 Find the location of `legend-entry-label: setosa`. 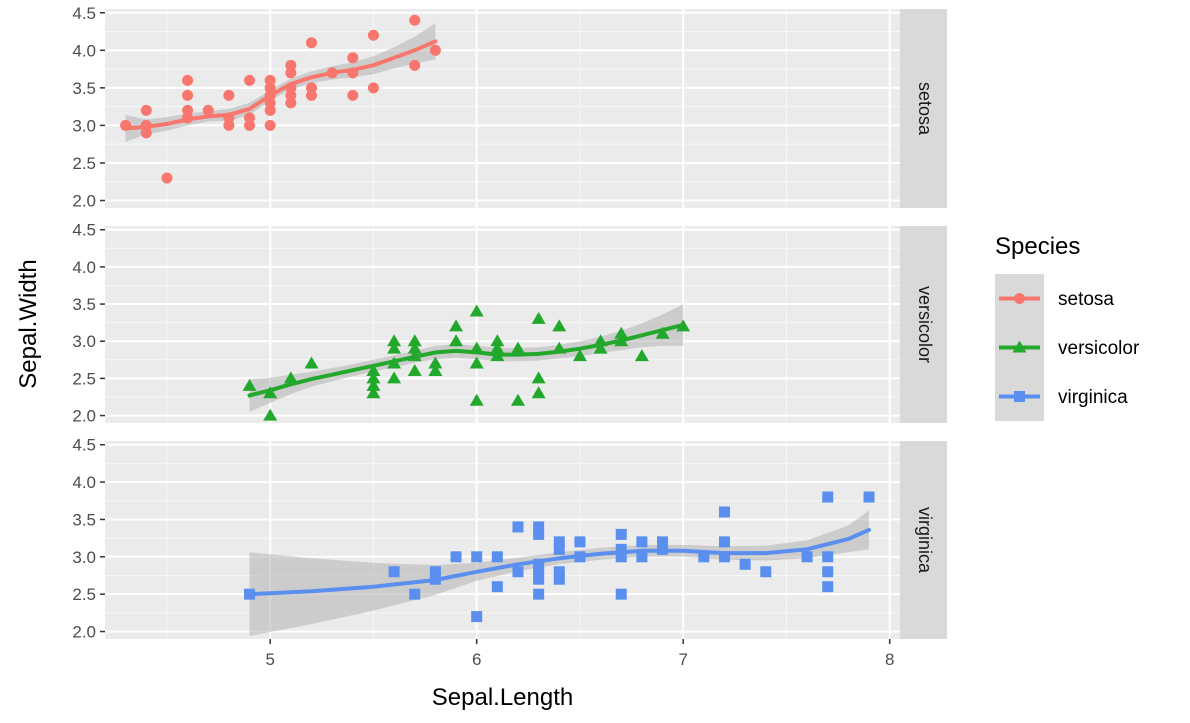

legend-entry-label: setosa is located at coordinates (1086, 299).